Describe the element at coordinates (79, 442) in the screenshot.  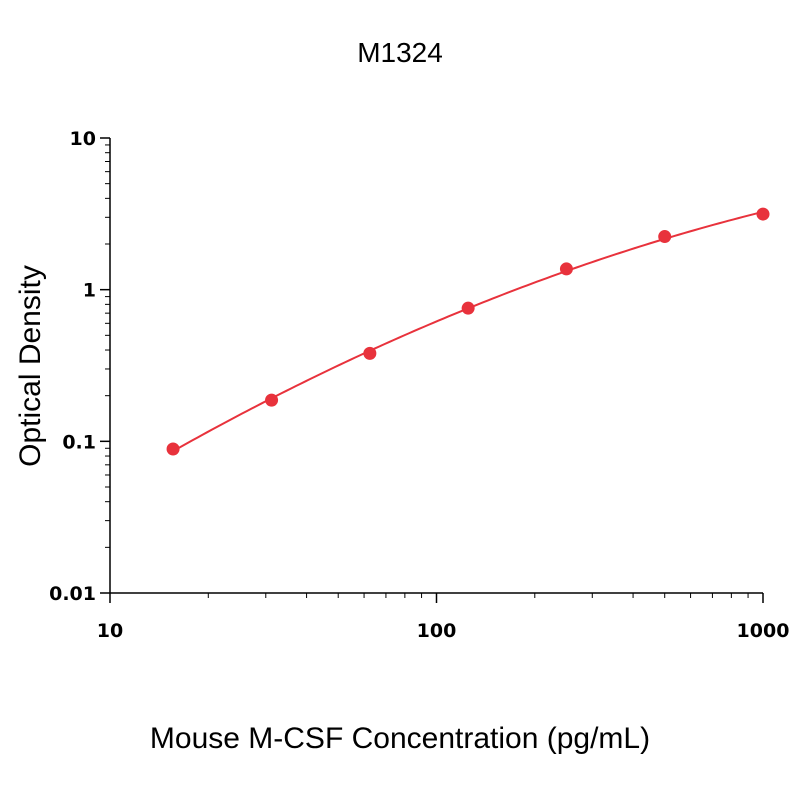
I see `y-tick-label: 0.1` at that location.